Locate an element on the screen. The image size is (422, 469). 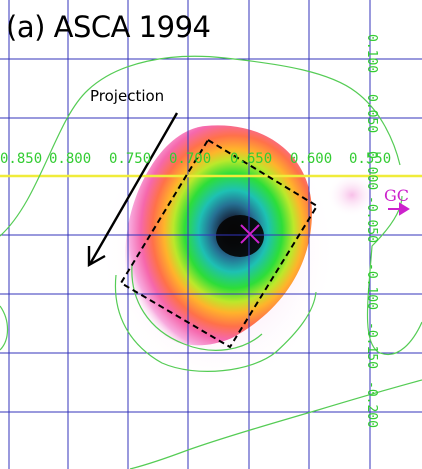
y-tick-label: -0.050 is located at coordinates (371, 219).